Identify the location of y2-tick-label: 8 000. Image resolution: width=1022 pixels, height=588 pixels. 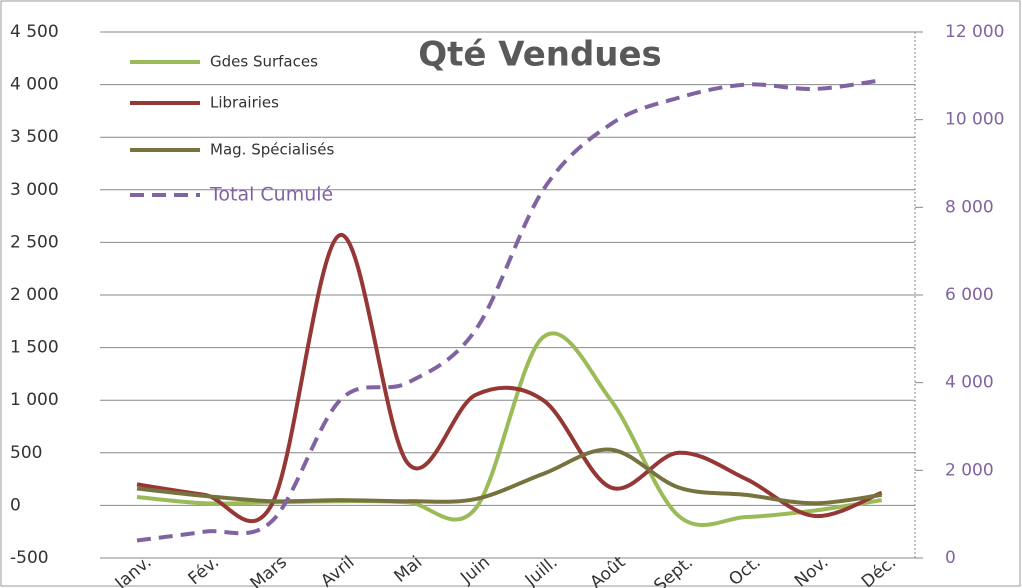
(969, 207).